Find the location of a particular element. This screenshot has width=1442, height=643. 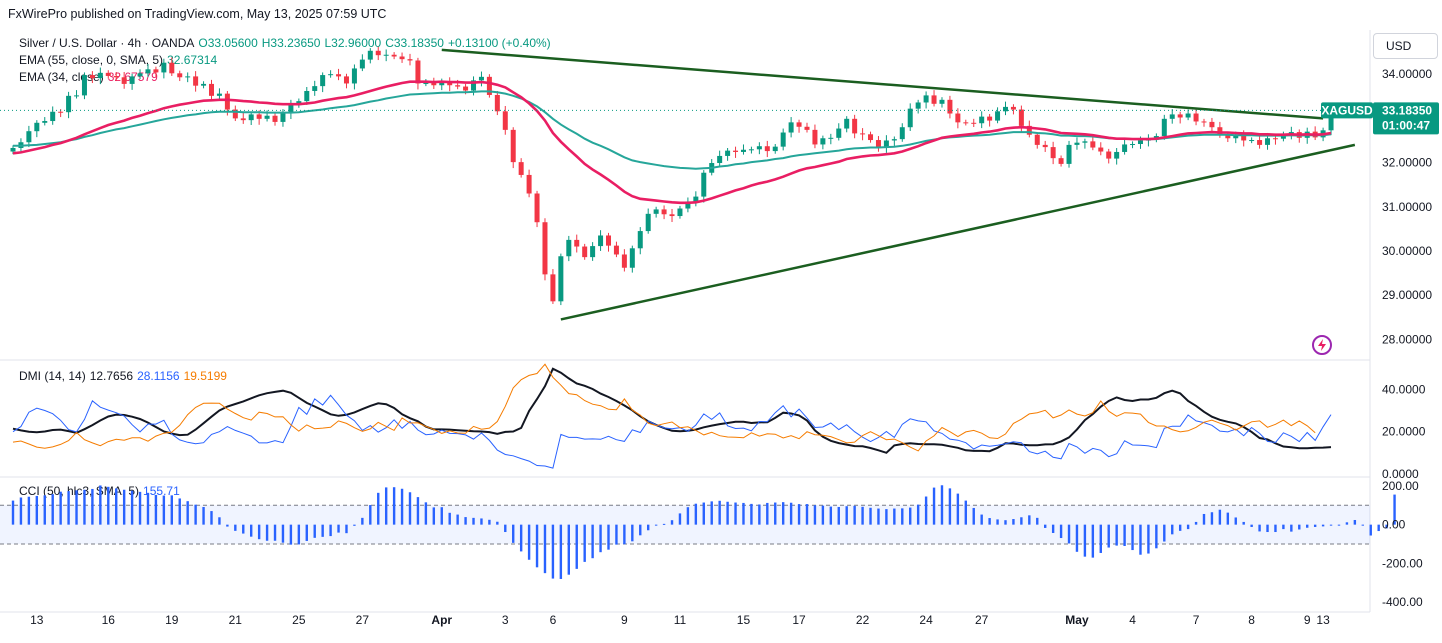

x-tick-label-16: May is located at coordinates (1077, 620).